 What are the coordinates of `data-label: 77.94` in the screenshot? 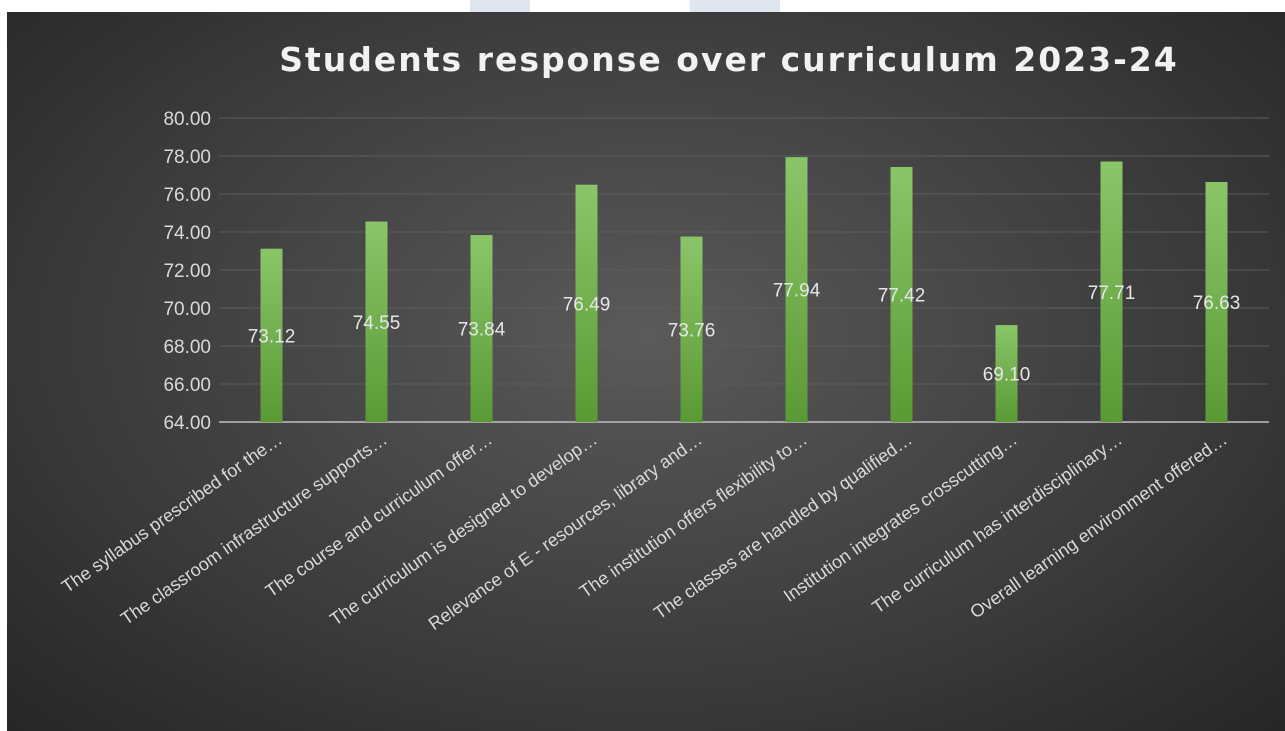 It's located at (797, 291).